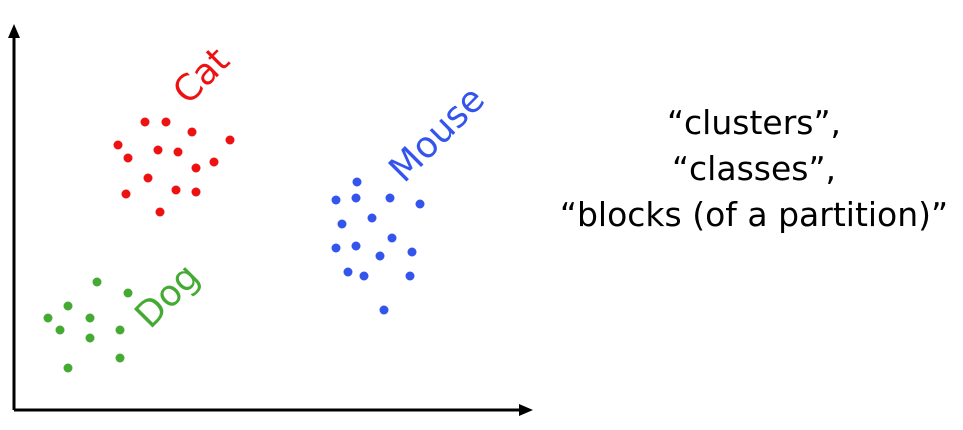 This screenshot has height=430, width=963. Describe the element at coordinates (167, 296) in the screenshot. I see `dog-label: Dog` at that location.